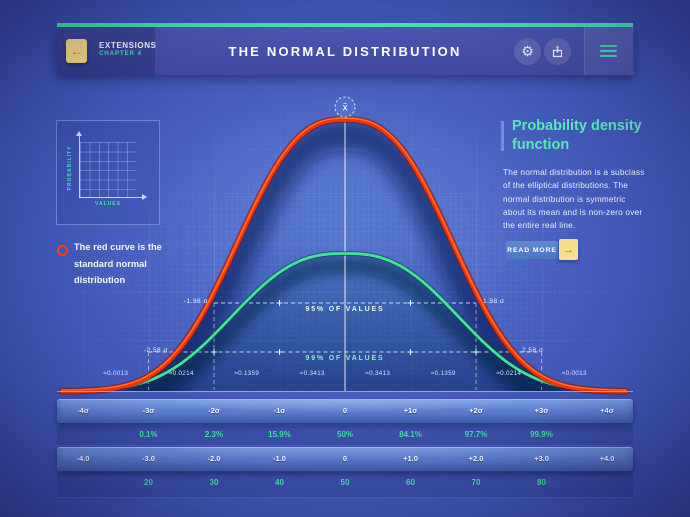 This screenshot has width=690, height=517. Describe the element at coordinates (214, 410) in the screenshot. I see `sigma-tick: -2σ` at that location.